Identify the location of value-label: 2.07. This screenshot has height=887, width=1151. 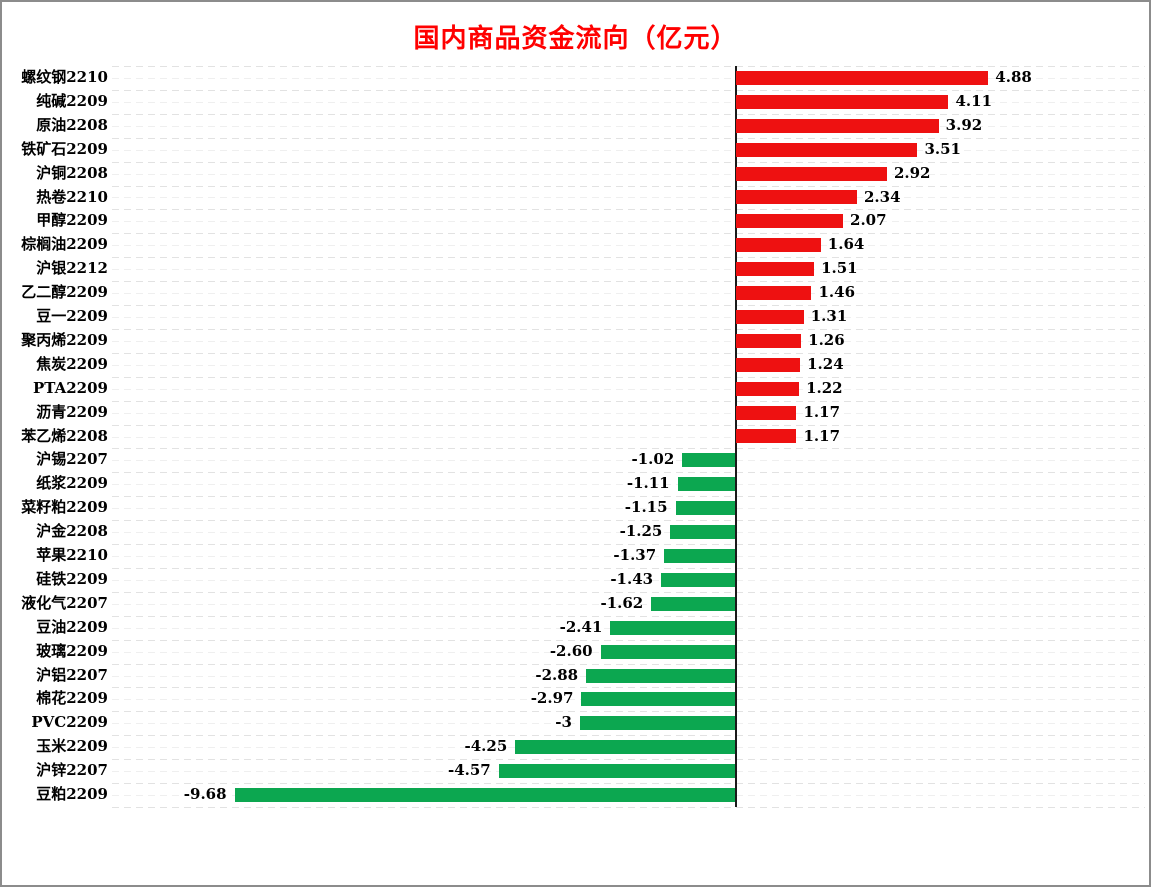
(868, 220).